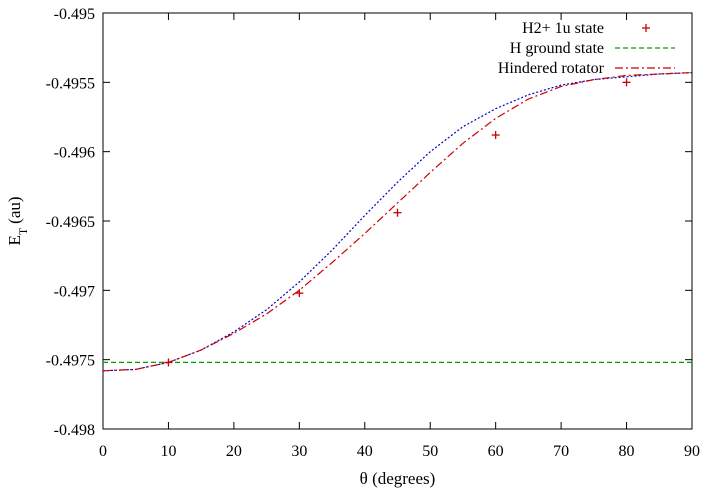  I want to click on x-tick-label: 80, so click(627, 451).